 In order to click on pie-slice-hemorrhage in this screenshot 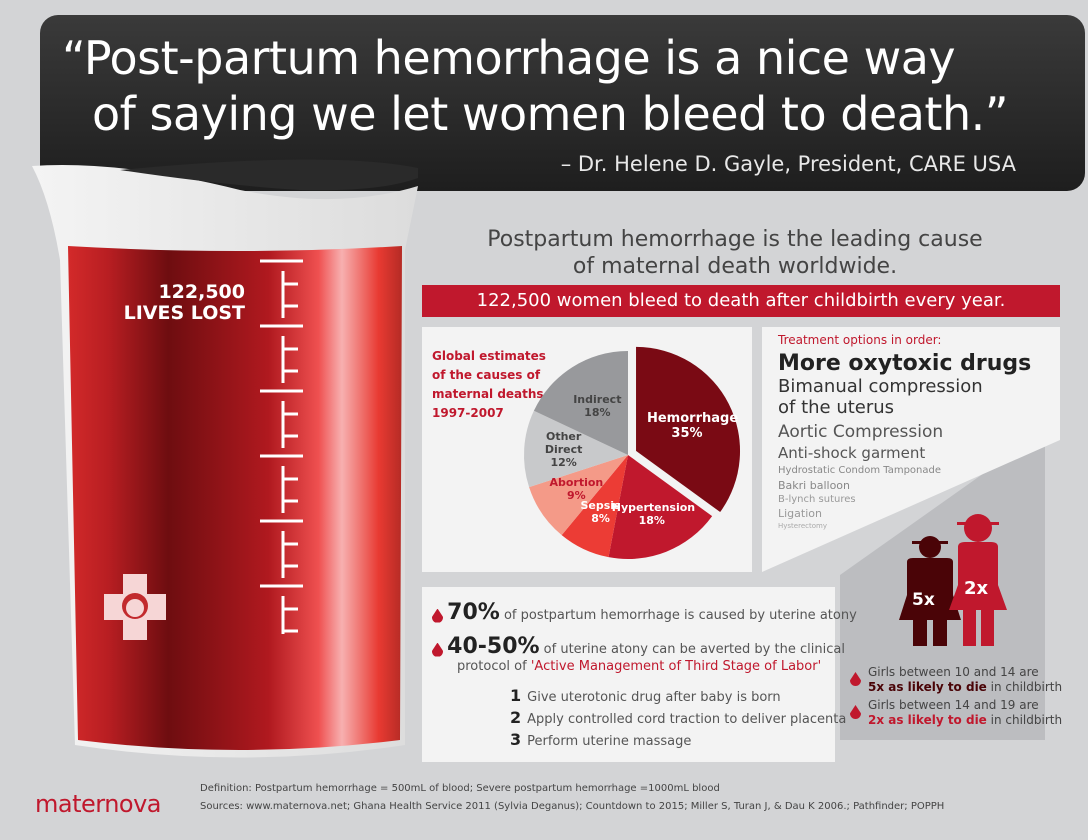, I will do `click(688, 429)`.